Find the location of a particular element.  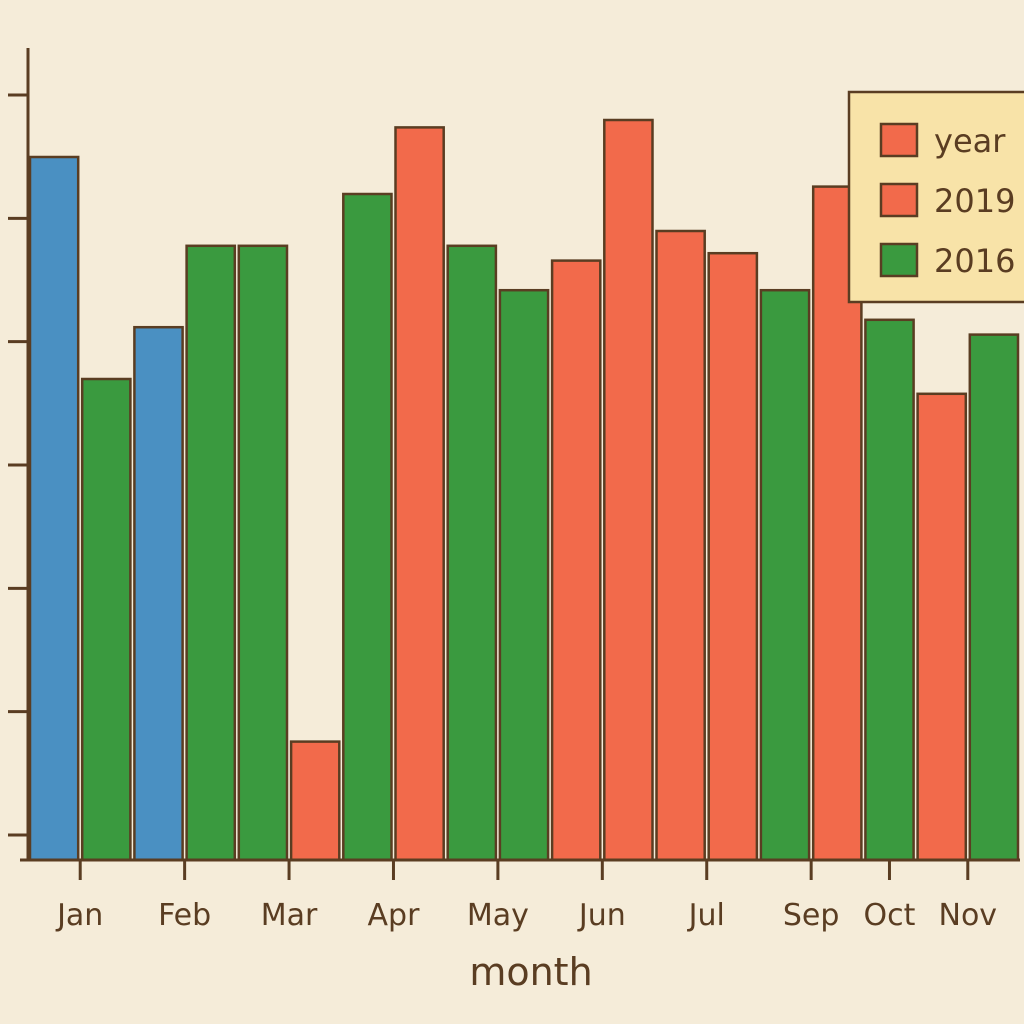

legend-box is located at coordinates (935, 197).